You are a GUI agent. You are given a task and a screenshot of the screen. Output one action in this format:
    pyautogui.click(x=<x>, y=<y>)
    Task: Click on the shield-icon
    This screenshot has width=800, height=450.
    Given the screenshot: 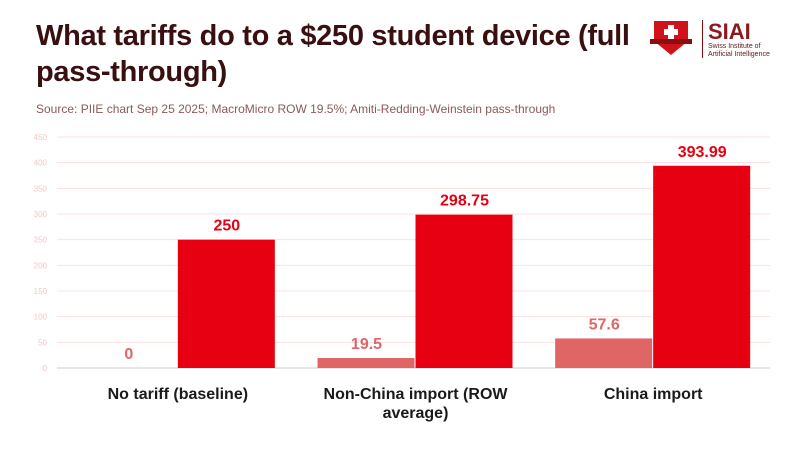 What is the action you would take?
    pyautogui.click(x=671, y=38)
    